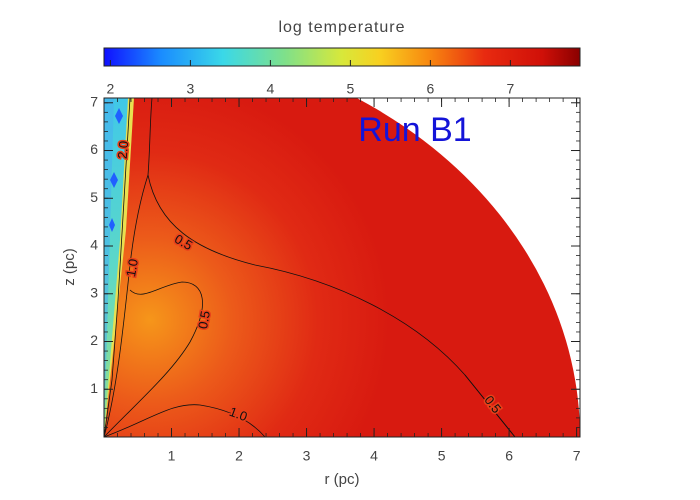 This screenshot has width=700, height=500. Describe the element at coordinates (509, 456) in the screenshot. I see `x-tick-label: 6` at that location.